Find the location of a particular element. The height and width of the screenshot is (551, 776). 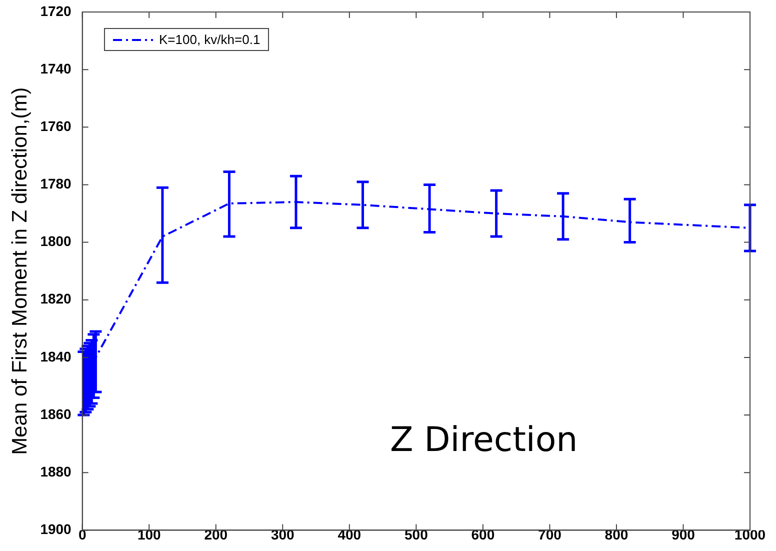

y-tick-label: 1800 is located at coordinates (56, 241).